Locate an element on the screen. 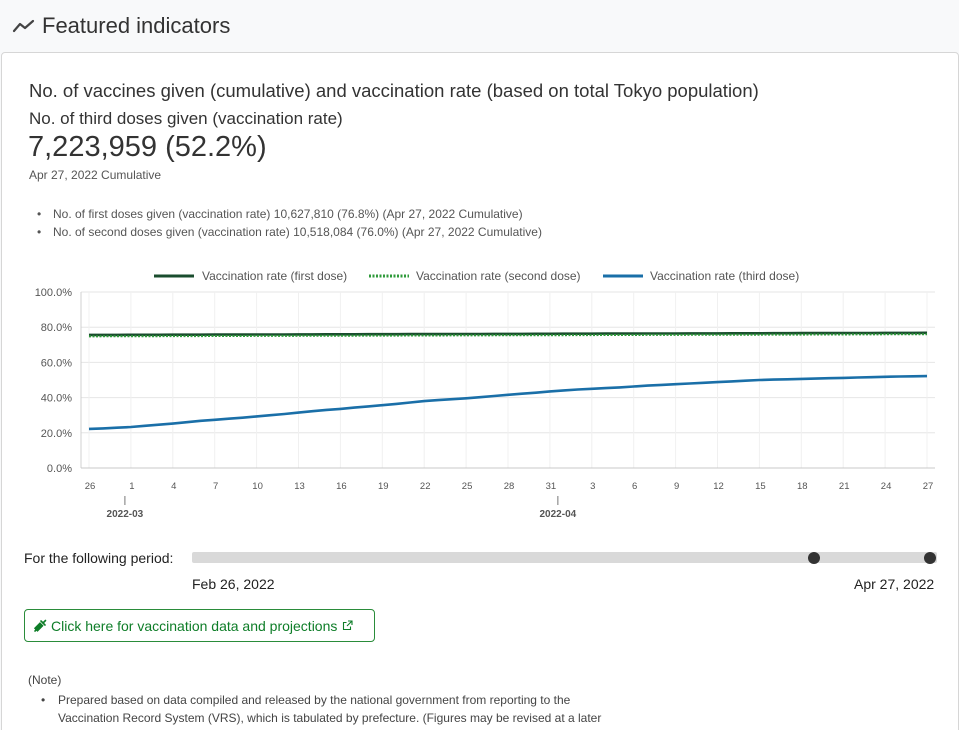 The width and height of the screenshot is (959, 730). syringe-icon is located at coordinates (40, 625).